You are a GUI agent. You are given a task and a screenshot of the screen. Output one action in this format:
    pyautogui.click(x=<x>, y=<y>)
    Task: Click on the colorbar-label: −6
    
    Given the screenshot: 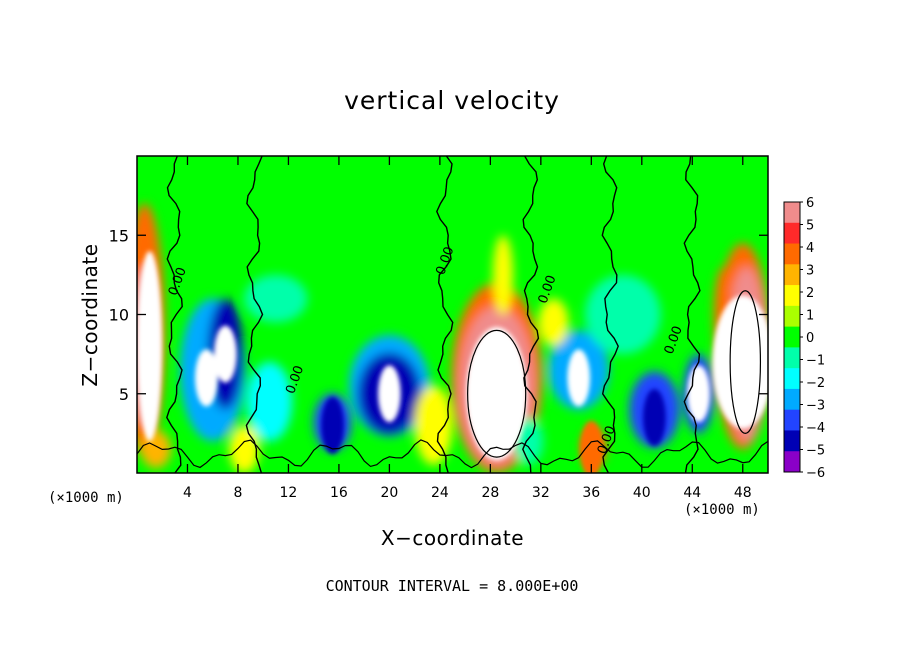 What is the action you would take?
    pyautogui.click(x=815, y=473)
    